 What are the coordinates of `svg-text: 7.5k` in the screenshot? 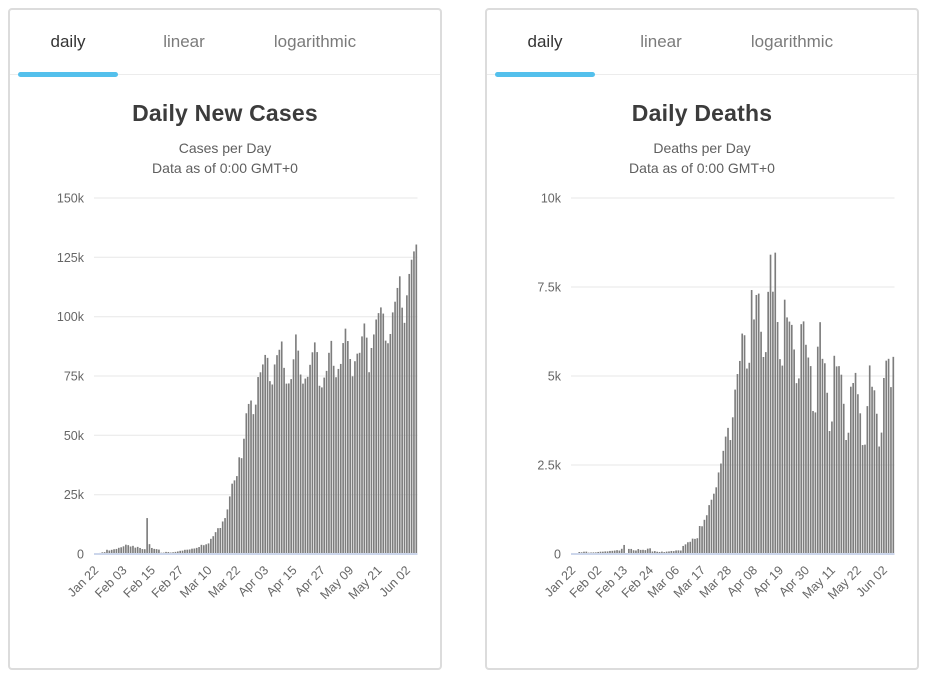 It's located at (549, 288).